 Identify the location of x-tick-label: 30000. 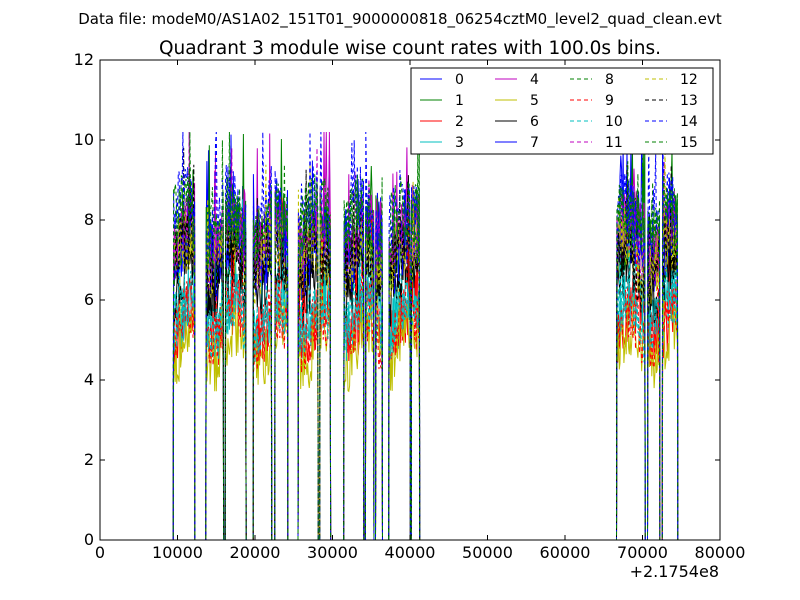
(332, 552).